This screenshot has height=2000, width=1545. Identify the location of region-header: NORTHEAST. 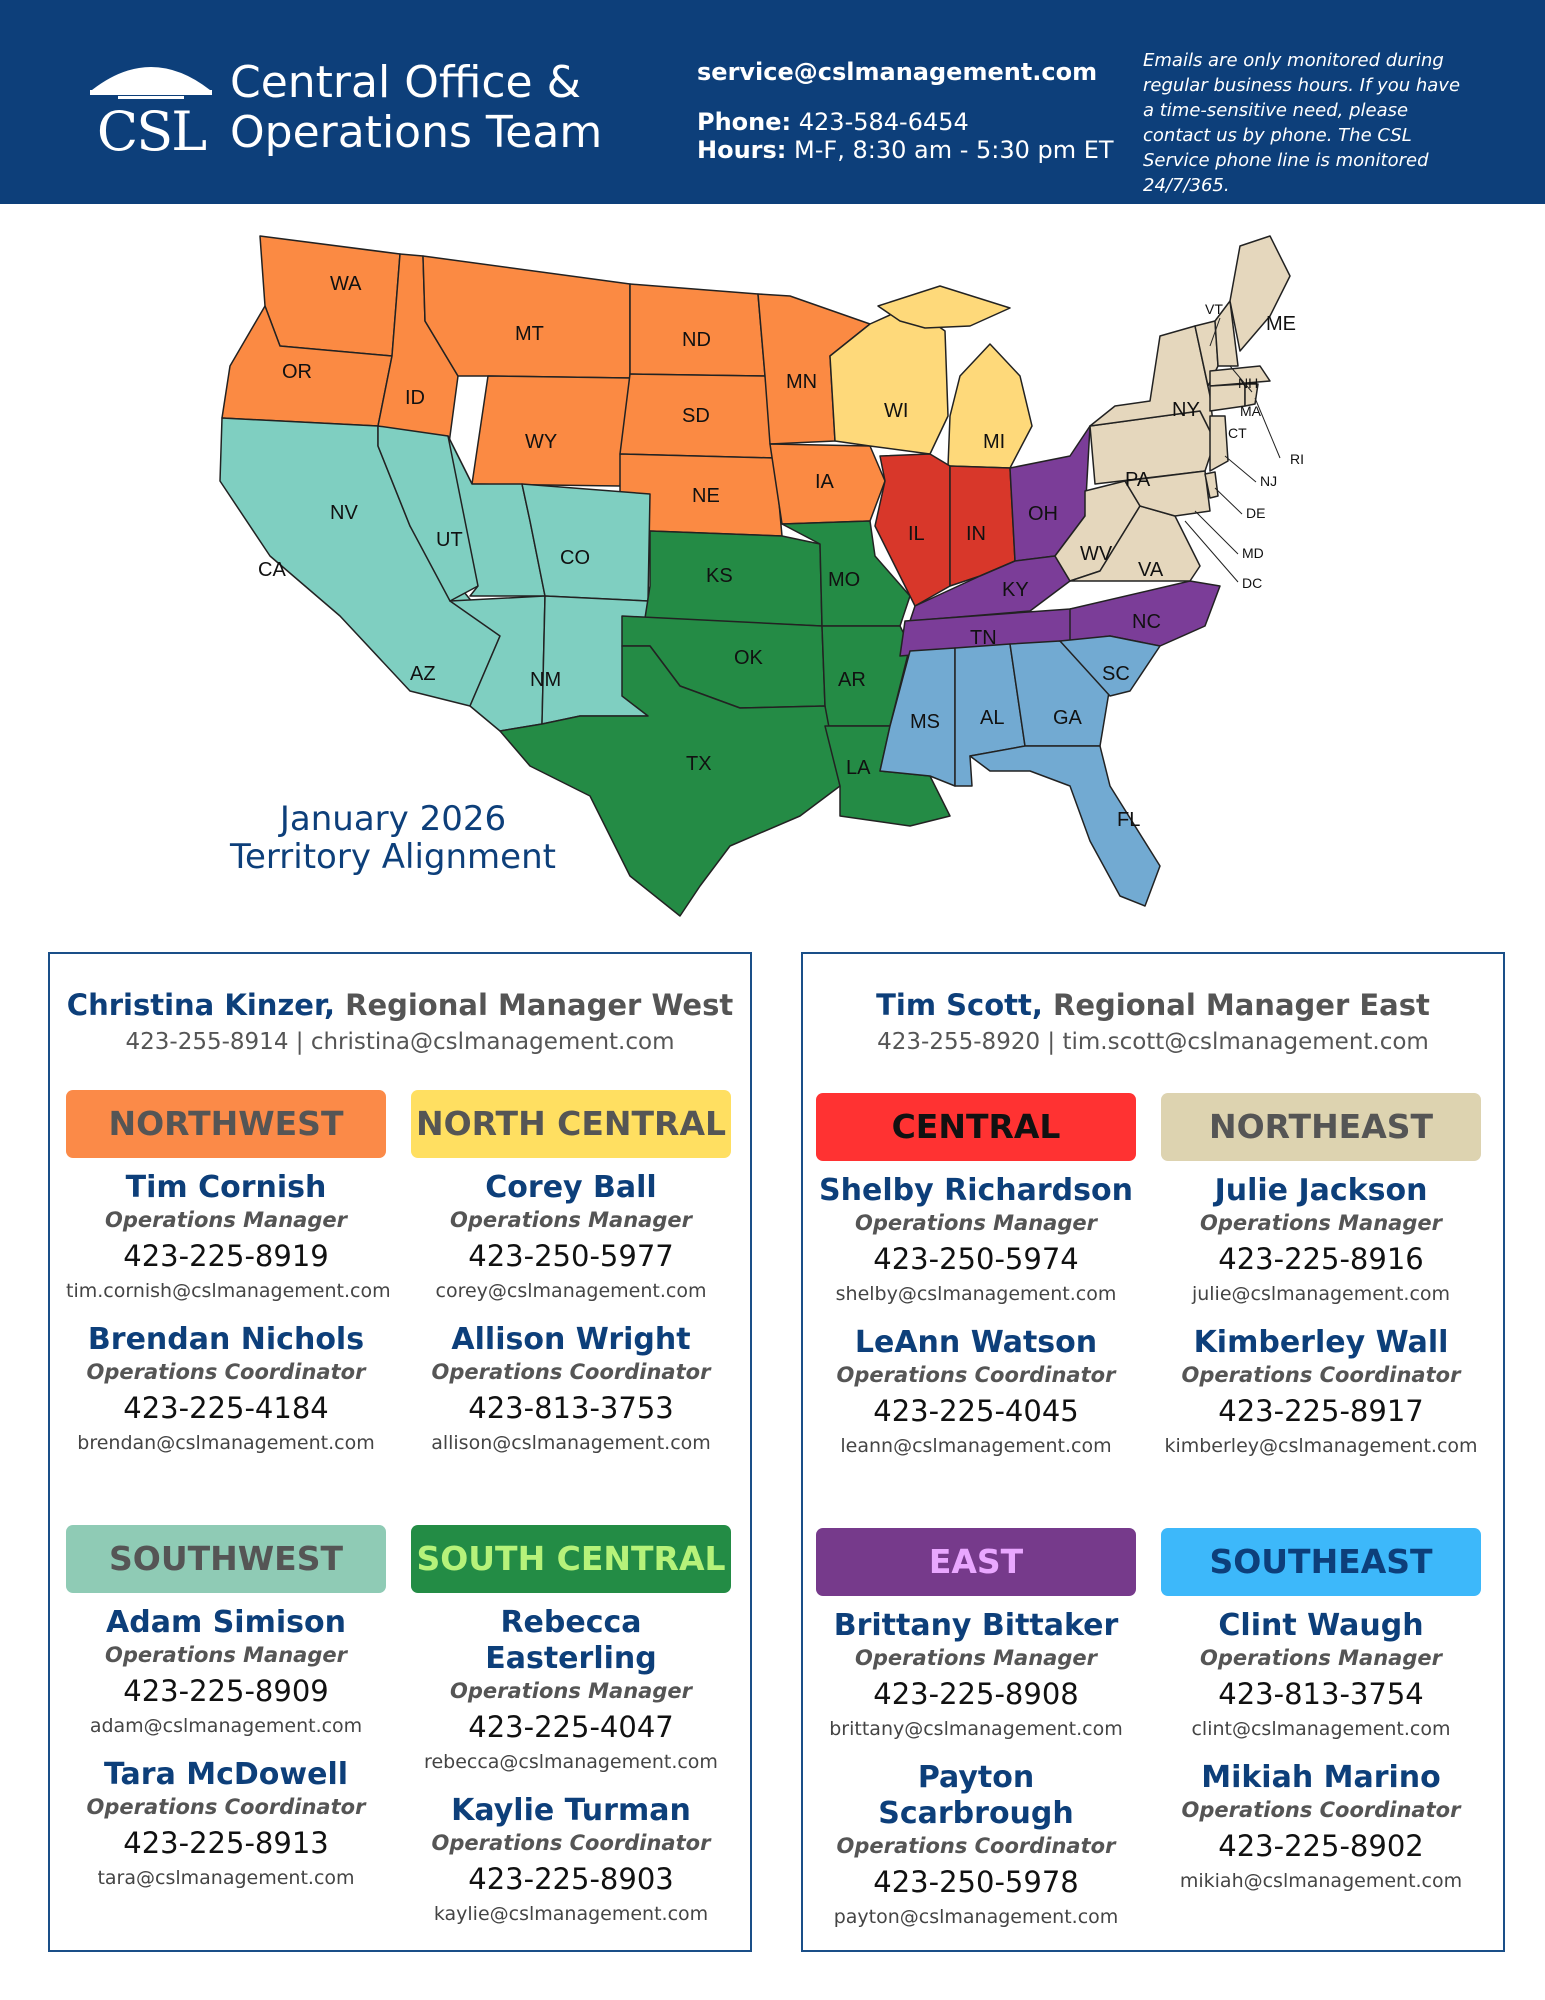
(1321, 1127).